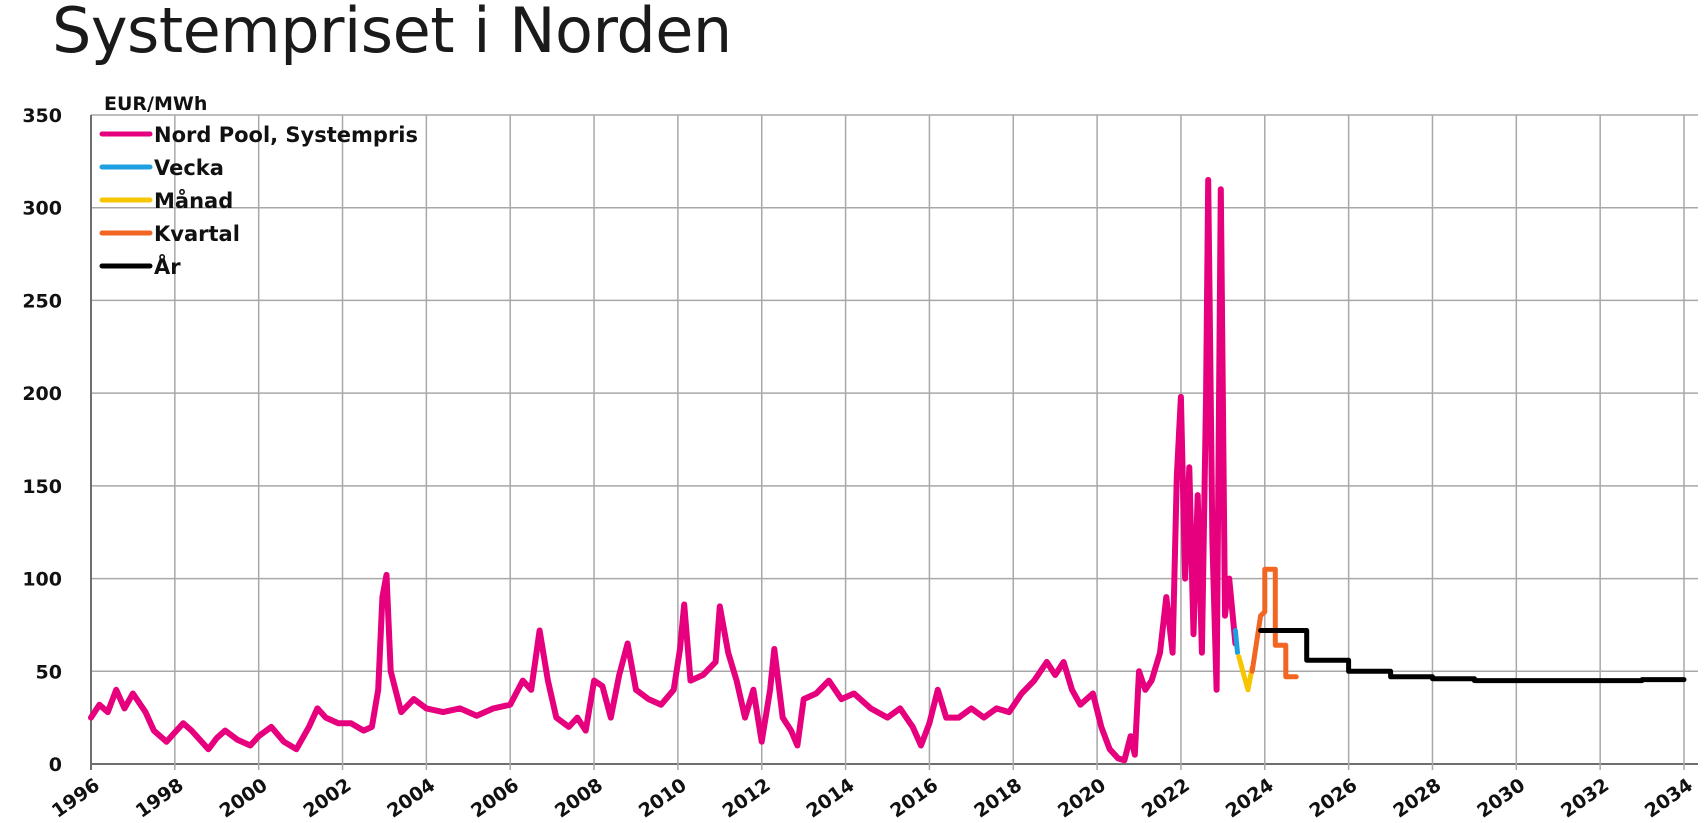 Image resolution: width=1708 pixels, height=823 pixels. What do you see at coordinates (1334, 798) in the screenshot?
I see `x-tick-label: 2026` at bounding box center [1334, 798].